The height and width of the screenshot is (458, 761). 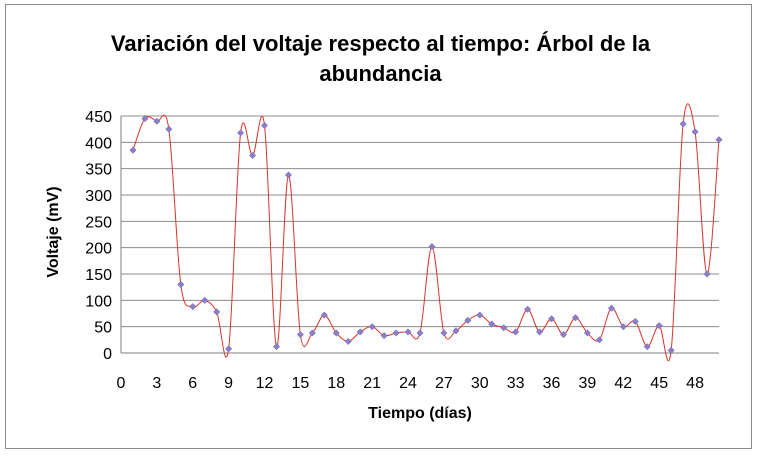 What do you see at coordinates (121, 383) in the screenshot?
I see `x-tick-label: 0` at bounding box center [121, 383].